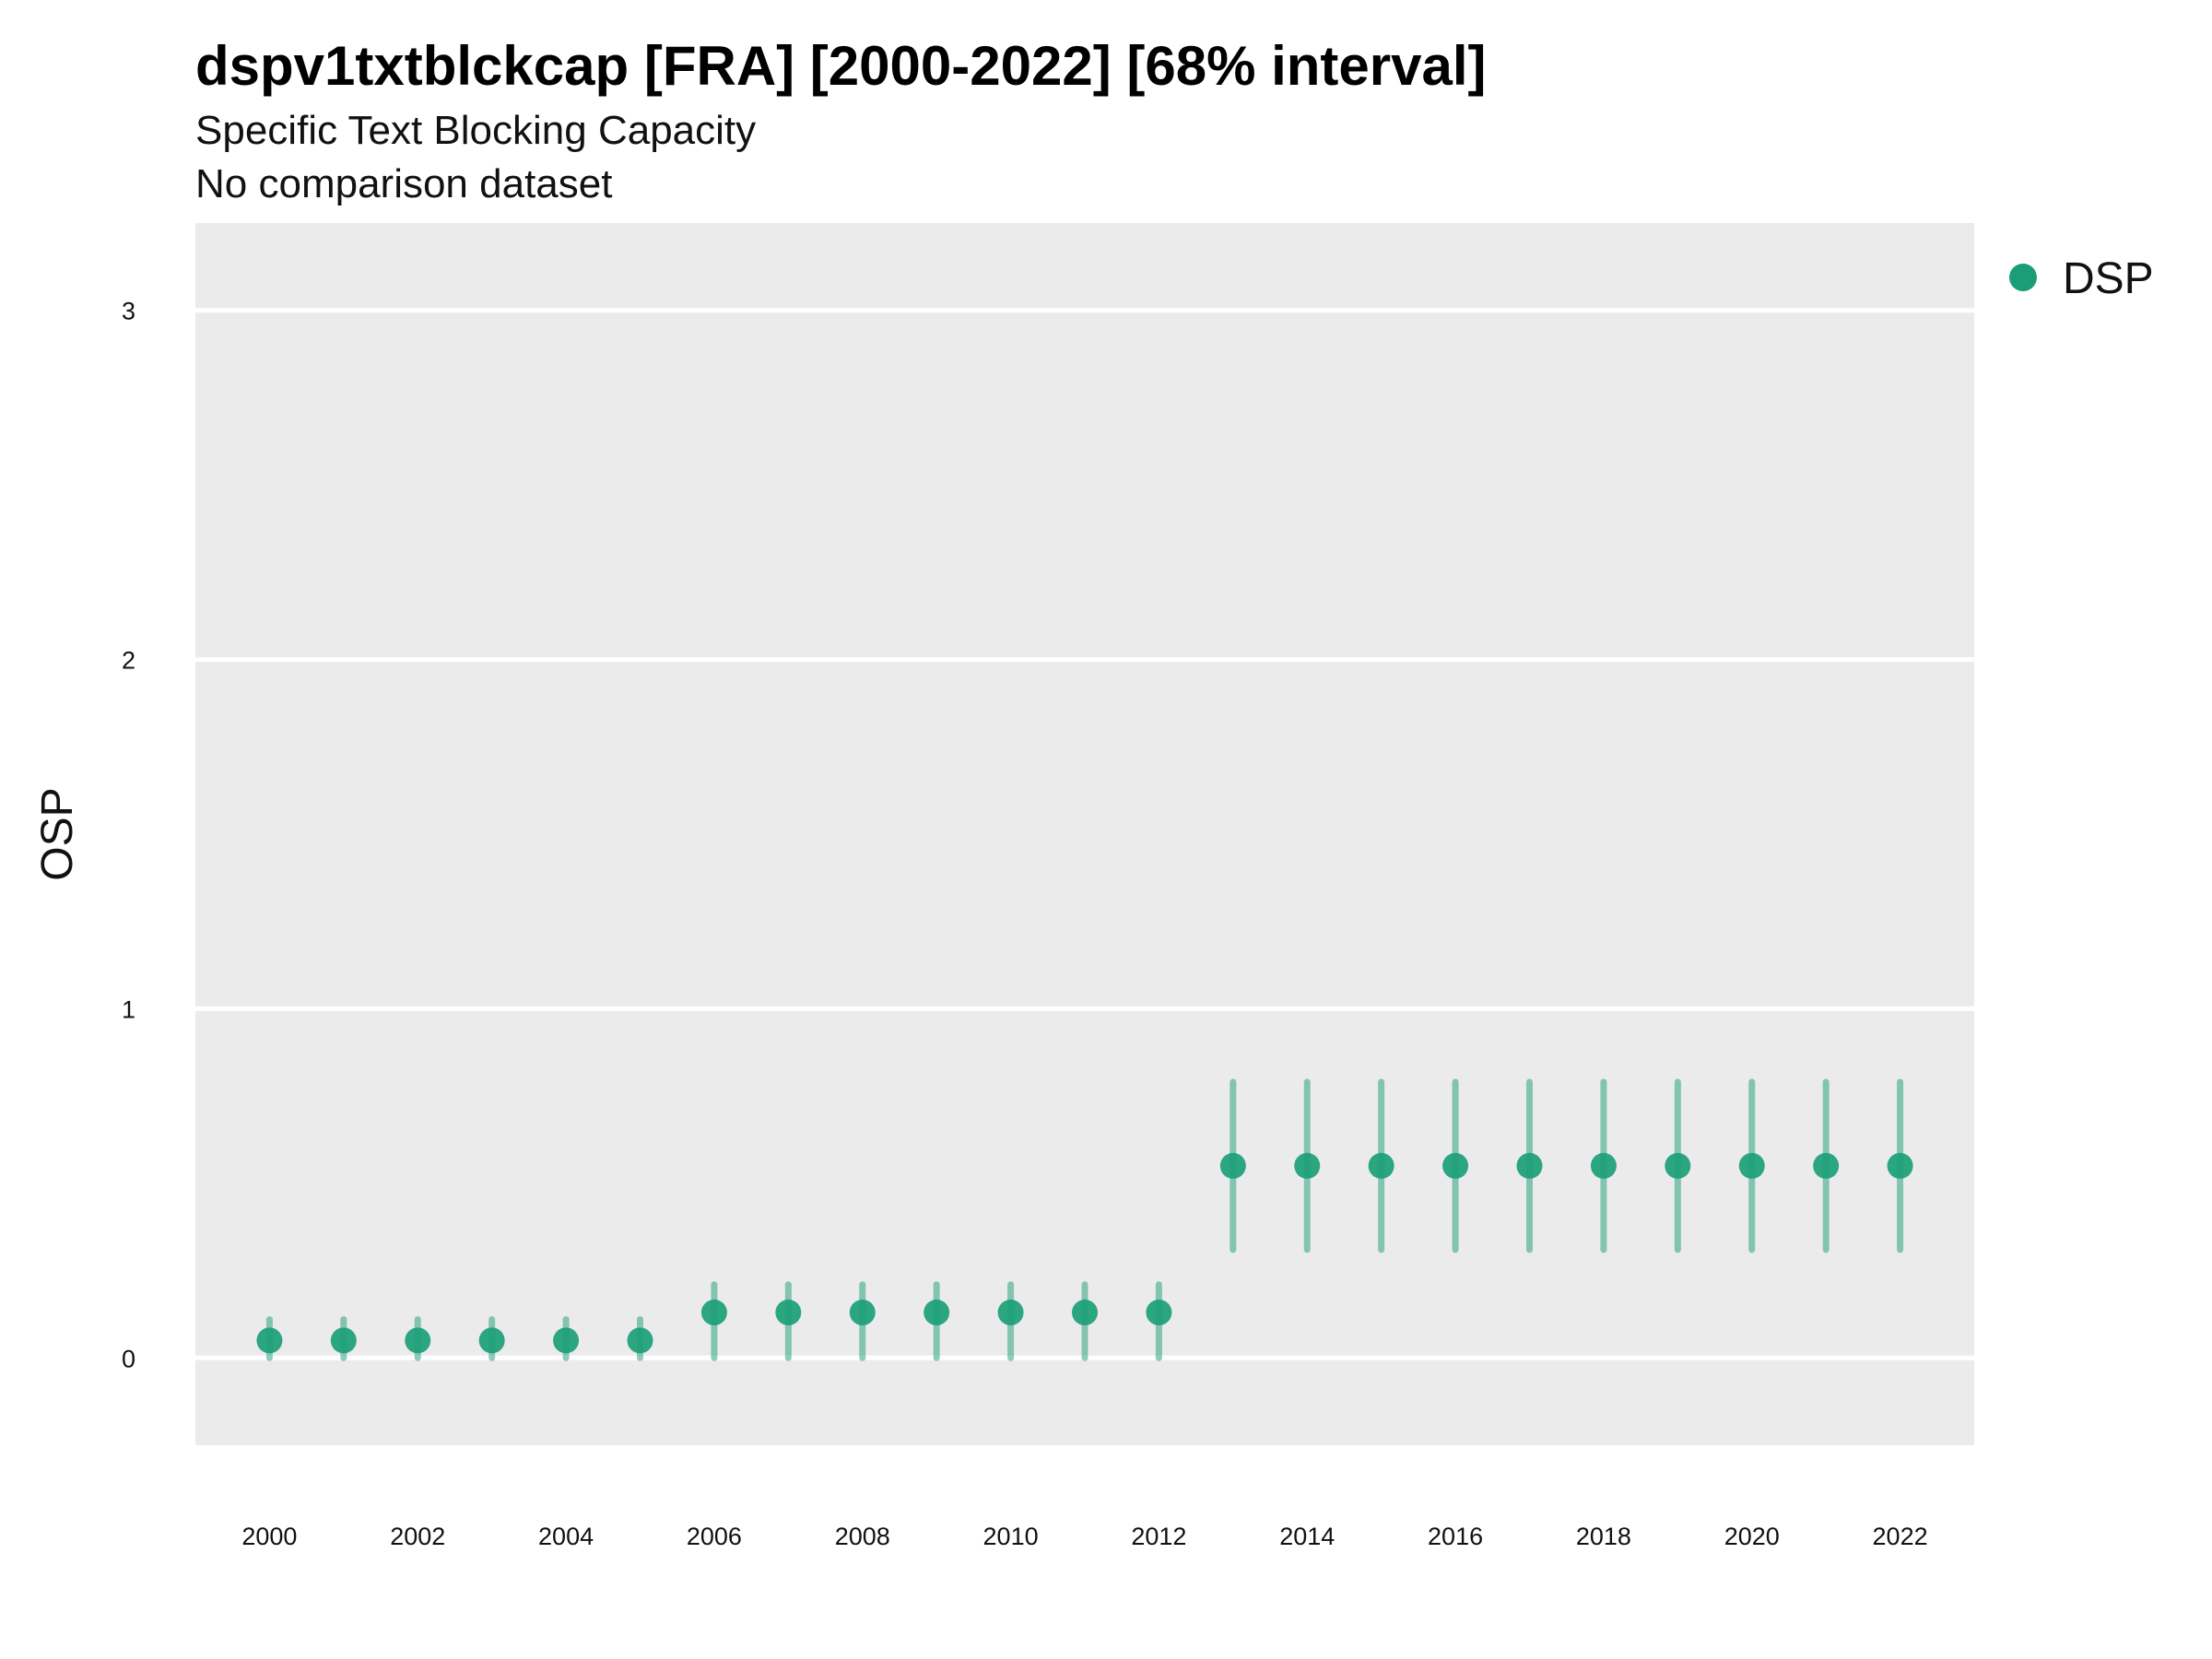  I want to click on legend-label-dsp: DSP, so click(2108, 278).